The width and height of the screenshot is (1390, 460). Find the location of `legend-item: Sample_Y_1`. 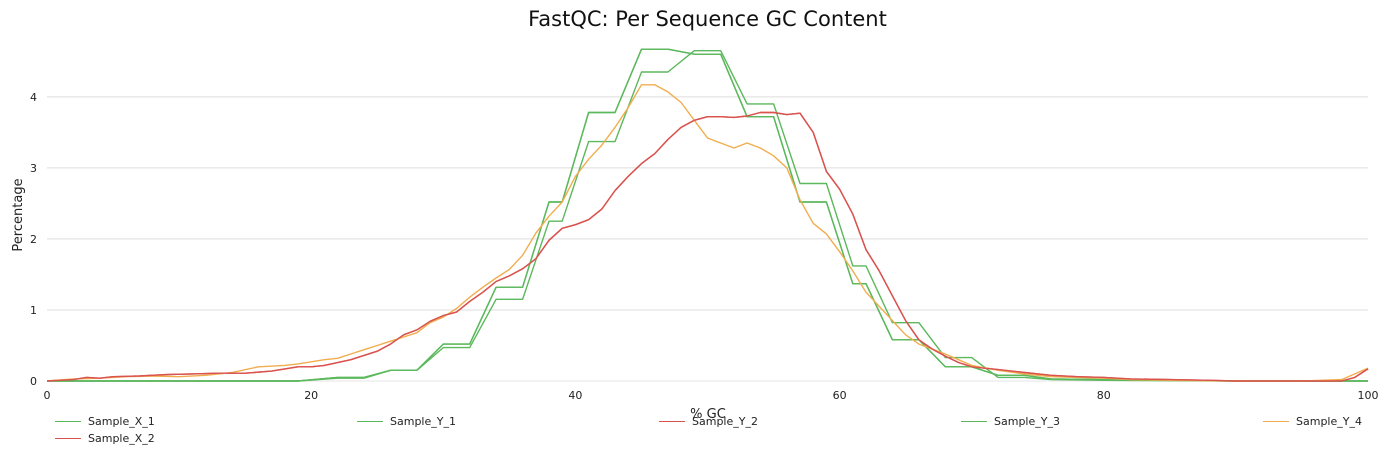

legend-item: Sample_Y_1 is located at coordinates (406, 421).